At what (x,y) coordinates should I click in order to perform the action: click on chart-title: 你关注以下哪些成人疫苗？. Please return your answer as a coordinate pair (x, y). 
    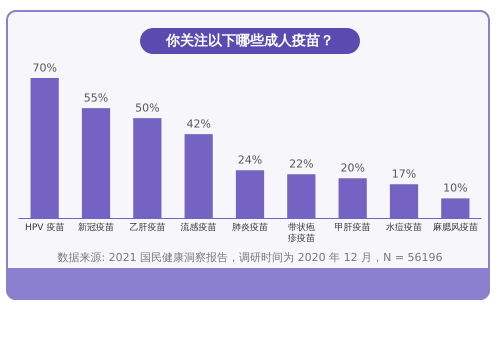
    Looking at the image, I should click on (250, 41).